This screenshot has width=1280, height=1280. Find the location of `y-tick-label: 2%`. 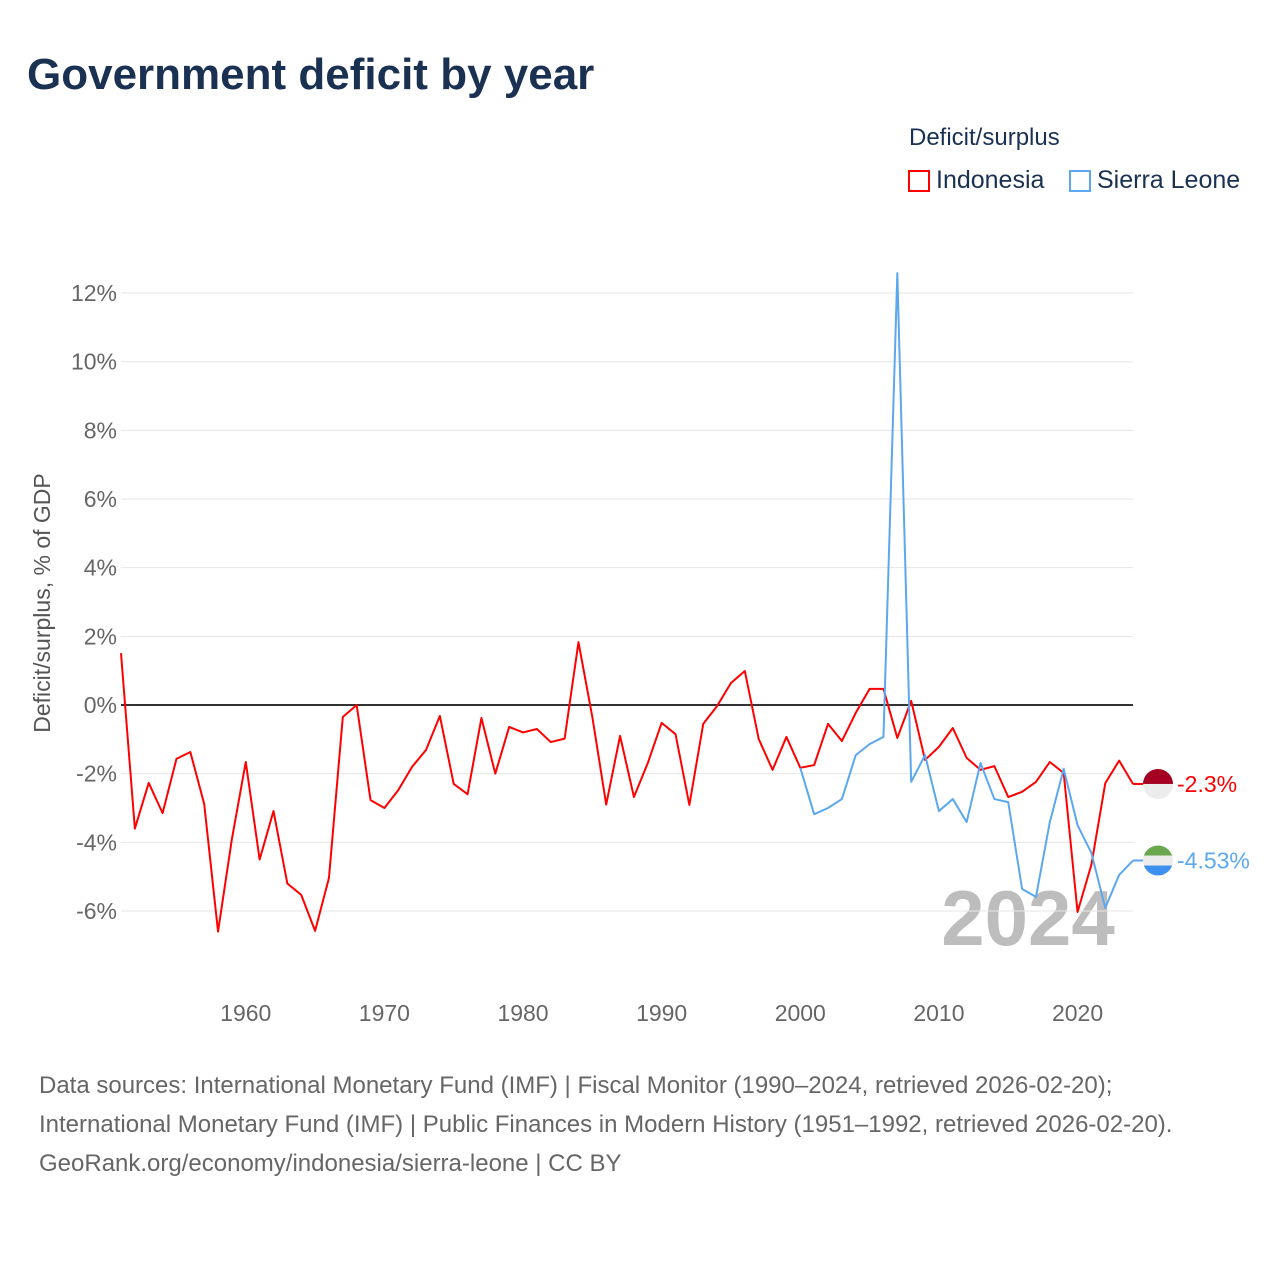

y-tick-label: 2% is located at coordinates (100, 636).